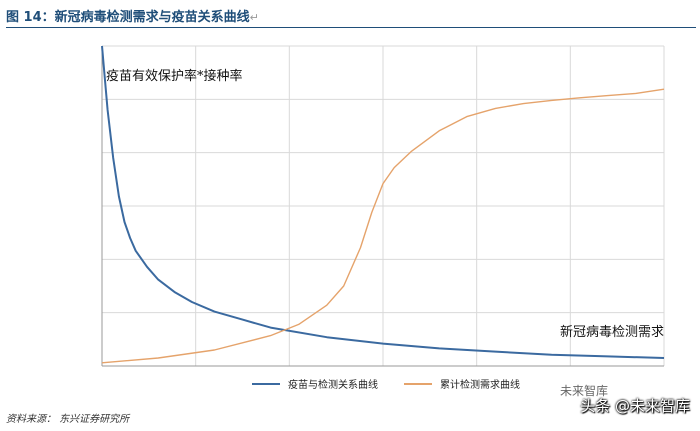 The image size is (700, 431). What do you see at coordinates (480, 384) in the screenshot?
I see `legend-label-2: 累计检测需求曲线` at bounding box center [480, 384].